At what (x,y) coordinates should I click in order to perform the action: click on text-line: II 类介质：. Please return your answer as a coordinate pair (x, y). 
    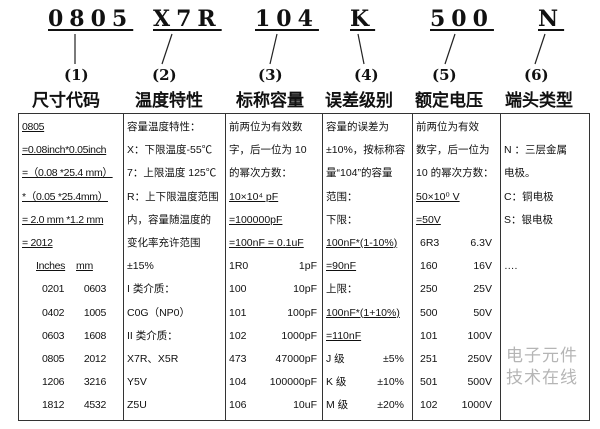
    Looking at the image, I should click on (152, 335).